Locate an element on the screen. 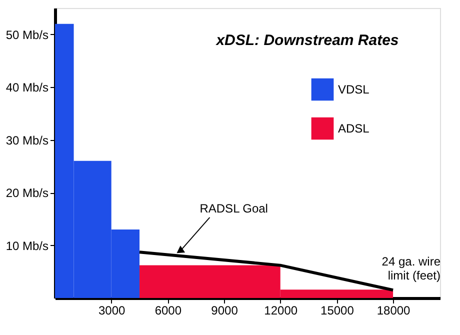 The height and width of the screenshot is (335, 460). text: xDSL: Downstream Rates is located at coordinates (307, 40).